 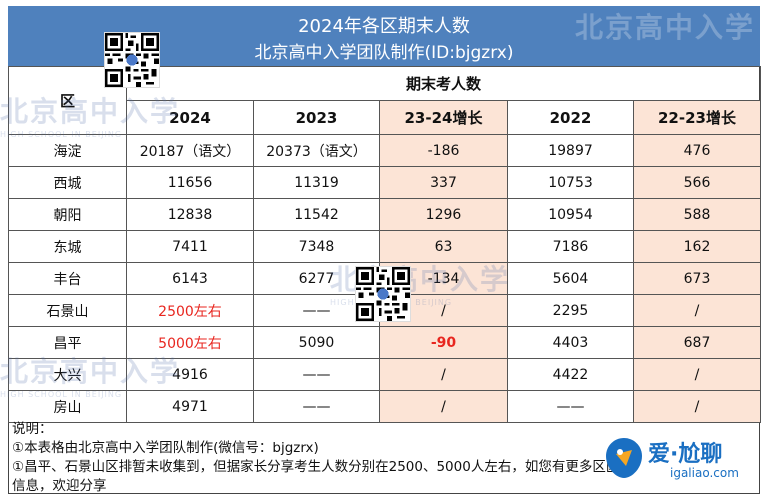 I want to click on value-2022-cell: 4422, so click(x=570, y=374).